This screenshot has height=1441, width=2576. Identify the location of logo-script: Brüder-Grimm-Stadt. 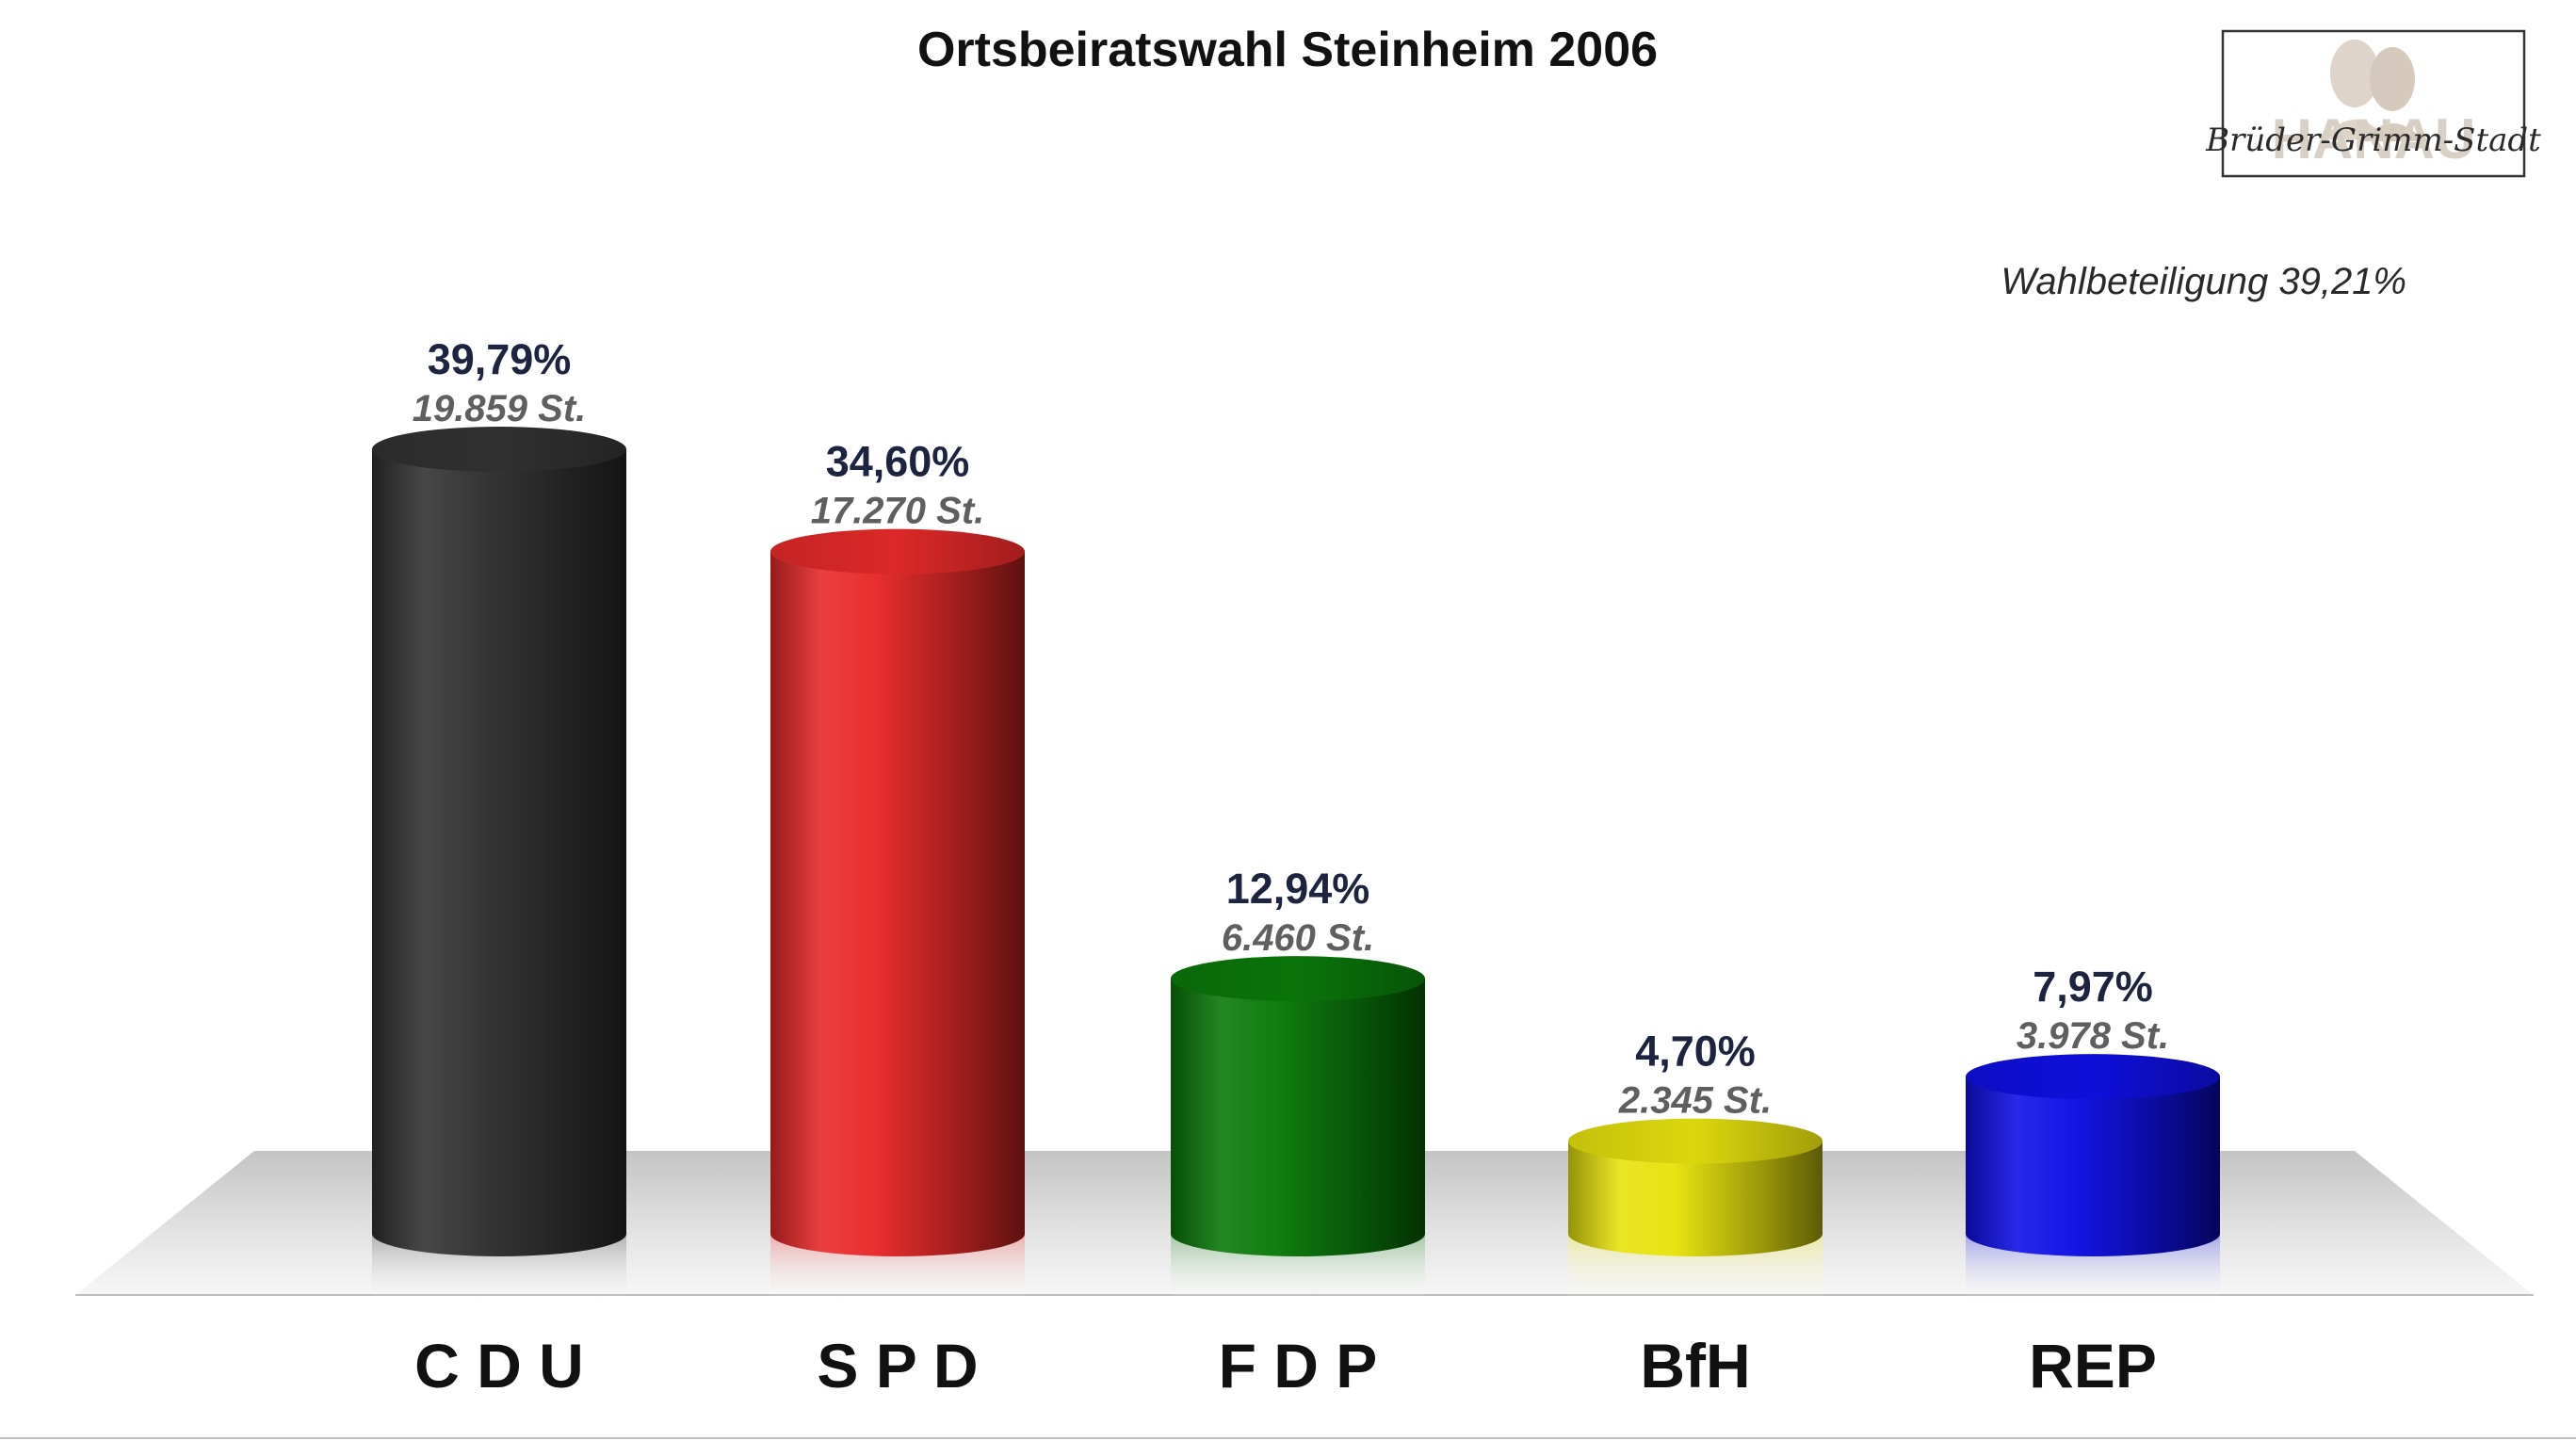
(2373, 140).